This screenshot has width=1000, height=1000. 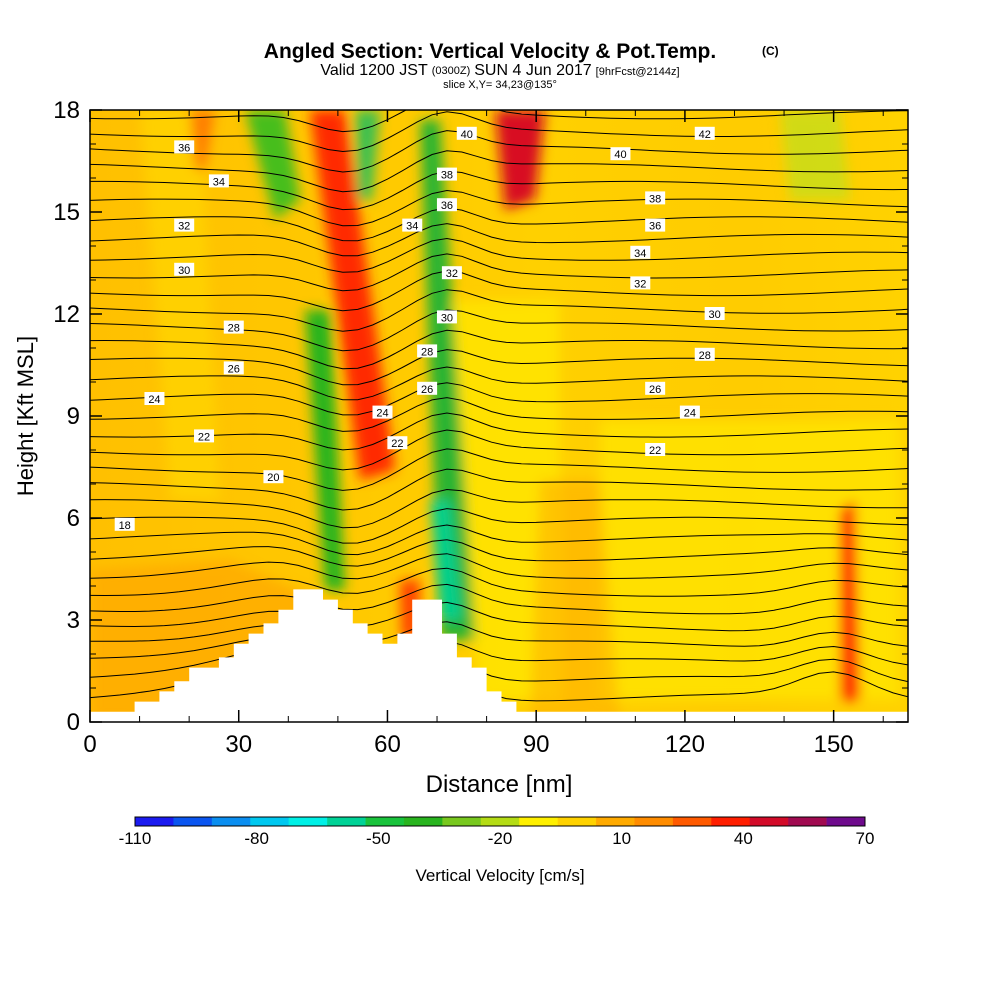 What do you see at coordinates (621, 838) in the screenshot?
I see `colorbar-tick-label: 10` at bounding box center [621, 838].